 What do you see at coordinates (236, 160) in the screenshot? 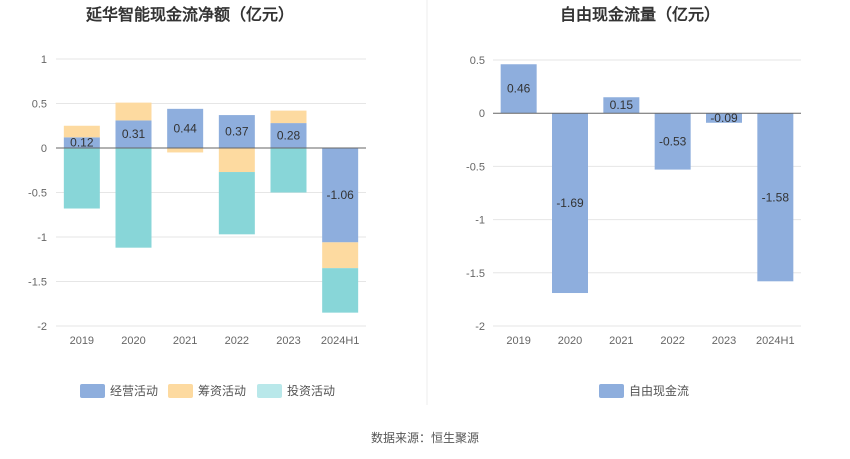
I see `bar-筹资活动-2022` at bounding box center [236, 160].